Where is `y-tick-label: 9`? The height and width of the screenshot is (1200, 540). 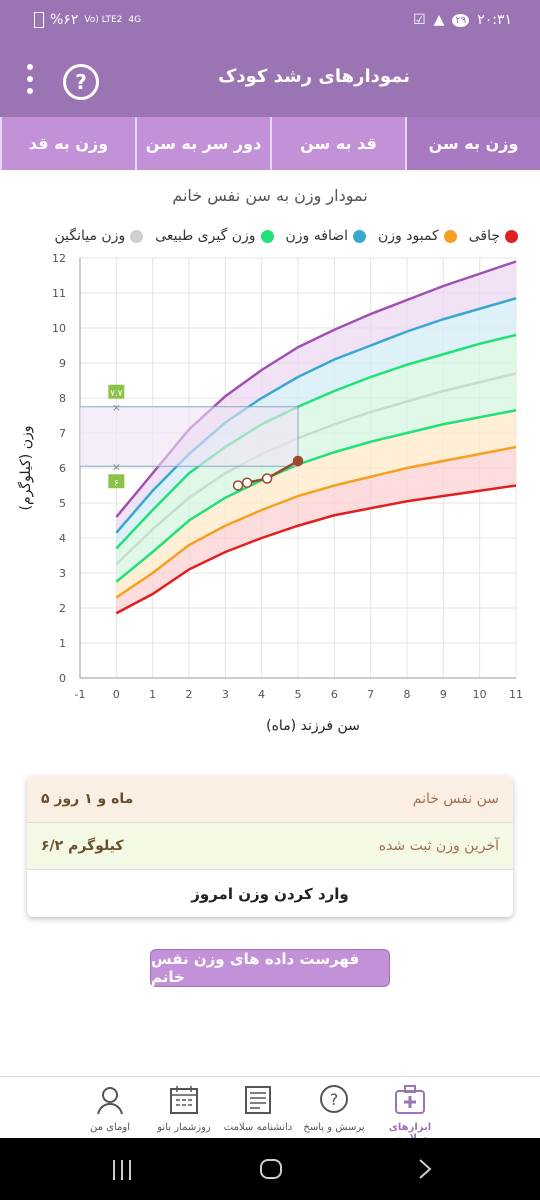
y-tick-label: 9 is located at coordinates (62, 363).